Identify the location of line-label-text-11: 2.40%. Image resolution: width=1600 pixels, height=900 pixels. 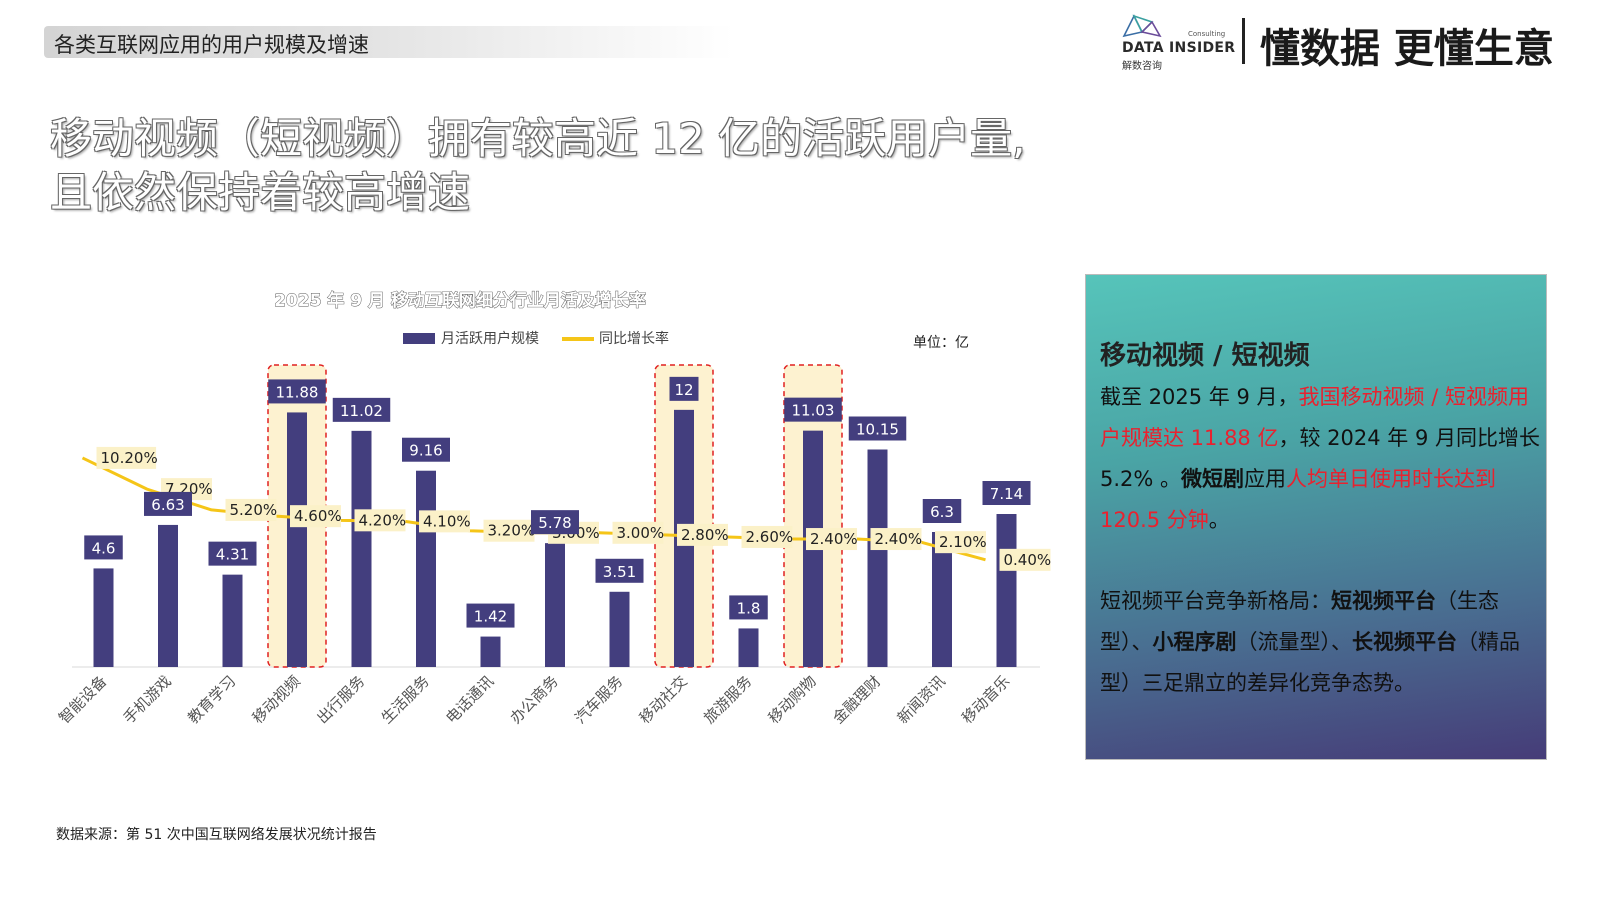
(834, 539).